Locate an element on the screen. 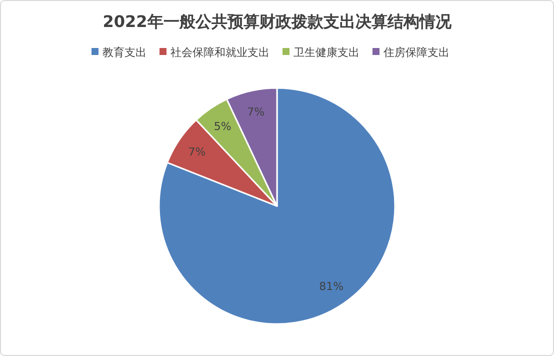 This screenshot has width=554, height=356. legend-label: 住房保障支出 is located at coordinates (417, 52).